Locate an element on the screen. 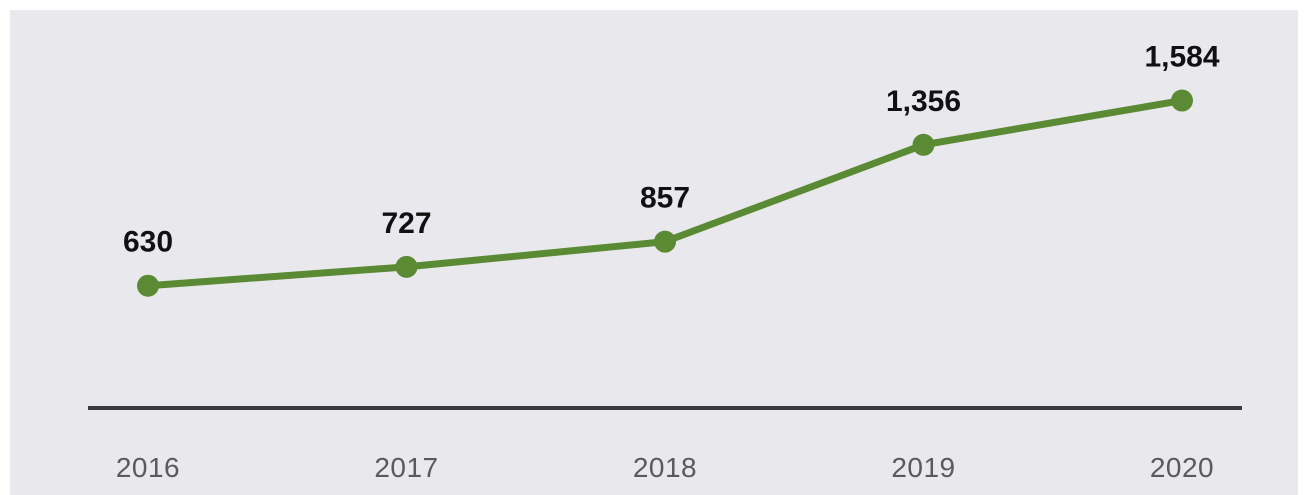 The image size is (1308, 495). data-label-2019: 1,356 is located at coordinates (923, 101).